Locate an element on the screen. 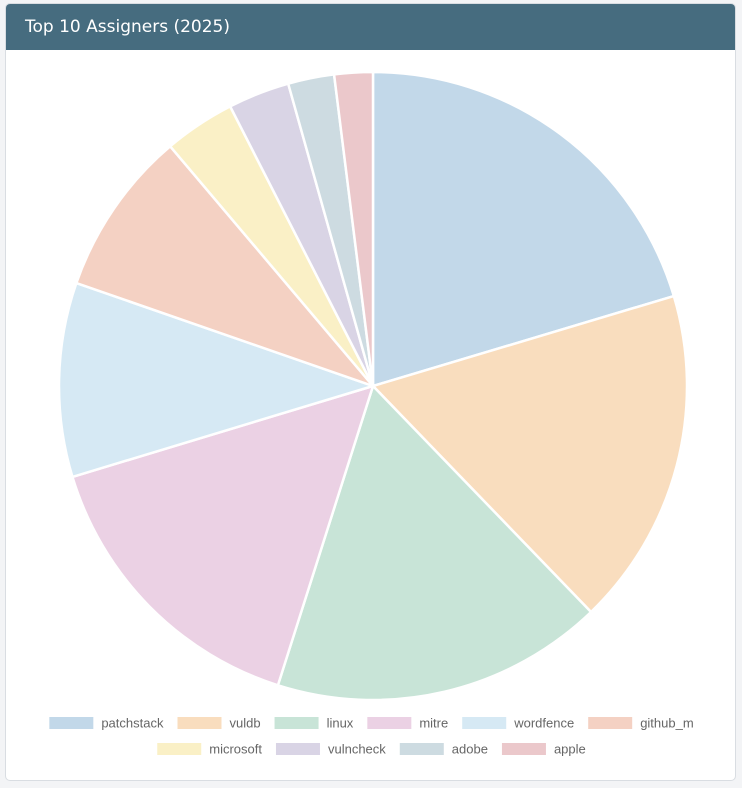 The image size is (742, 788). legend-item-adobe: adobe is located at coordinates (443, 749).